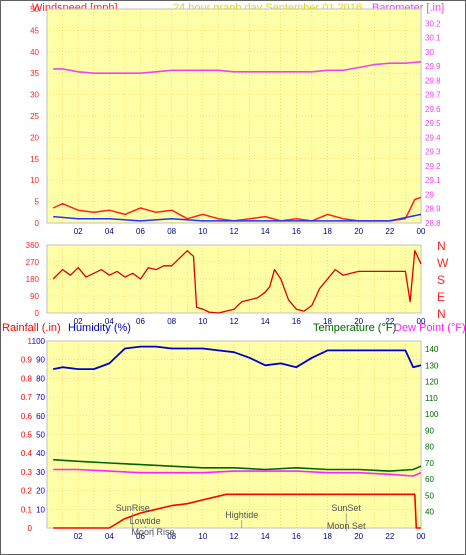  Describe the element at coordinates (27, 378) in the screenshot. I see `rainfall-tick-label: 0.8` at that location.